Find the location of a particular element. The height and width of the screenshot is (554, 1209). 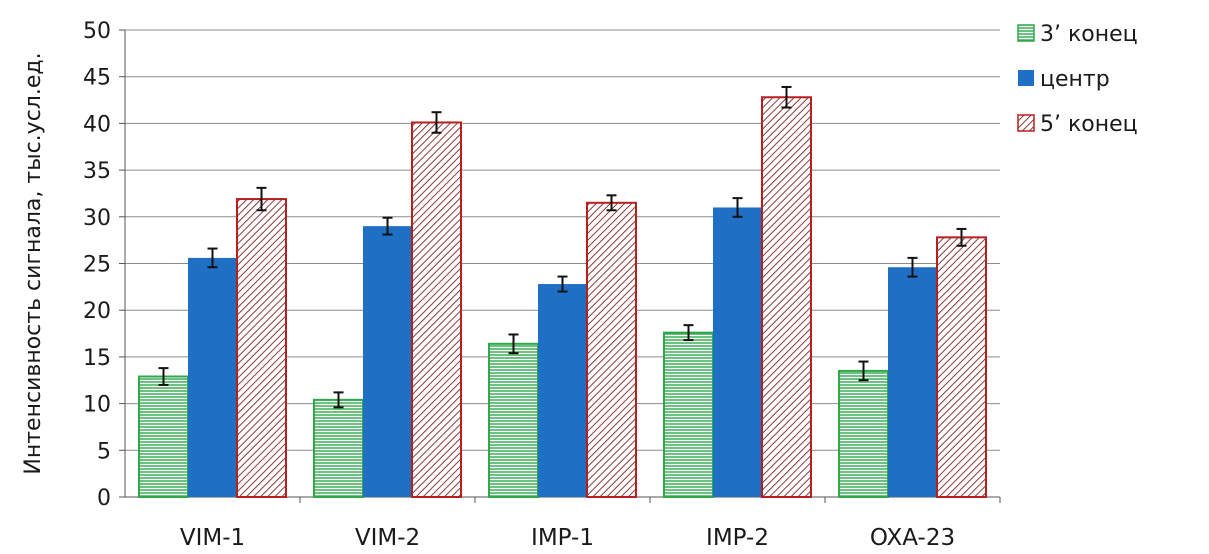

x-tick-label: VIM-1 is located at coordinates (212, 538).